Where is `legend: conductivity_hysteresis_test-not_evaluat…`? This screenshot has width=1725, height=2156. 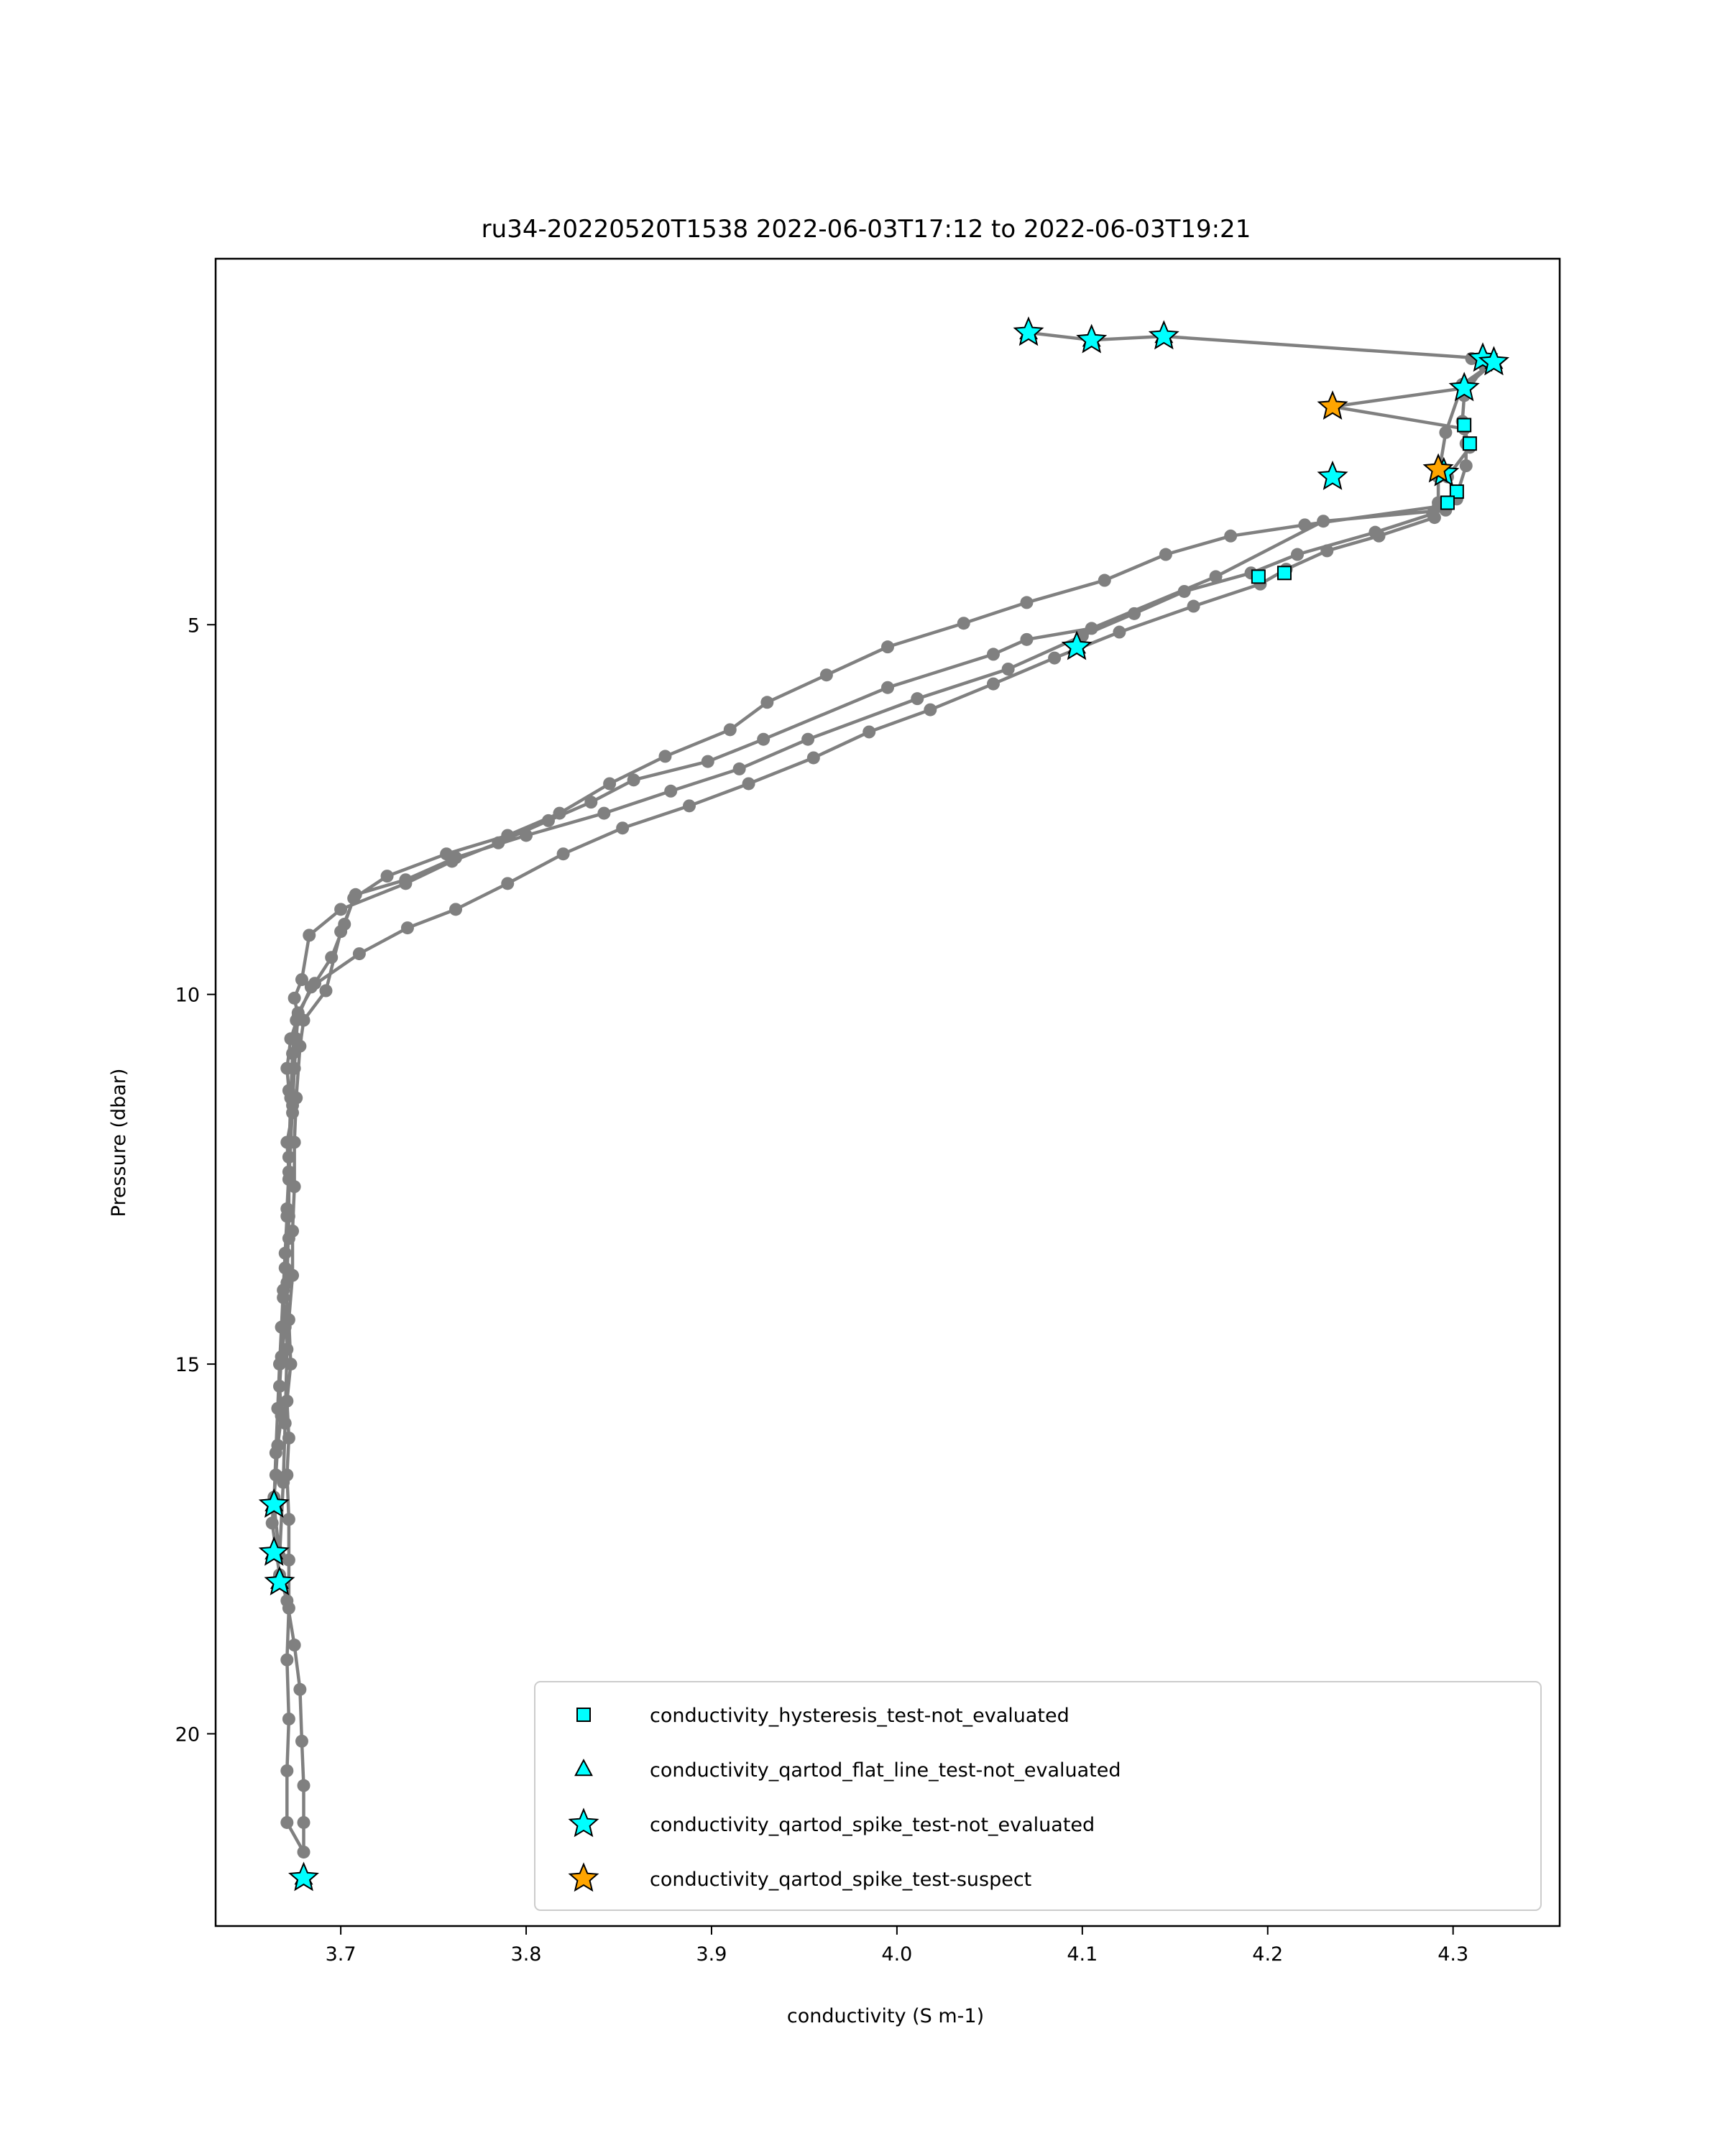 legend: conductivity_hysteresis_test-not_evaluat… is located at coordinates (1038, 1796).